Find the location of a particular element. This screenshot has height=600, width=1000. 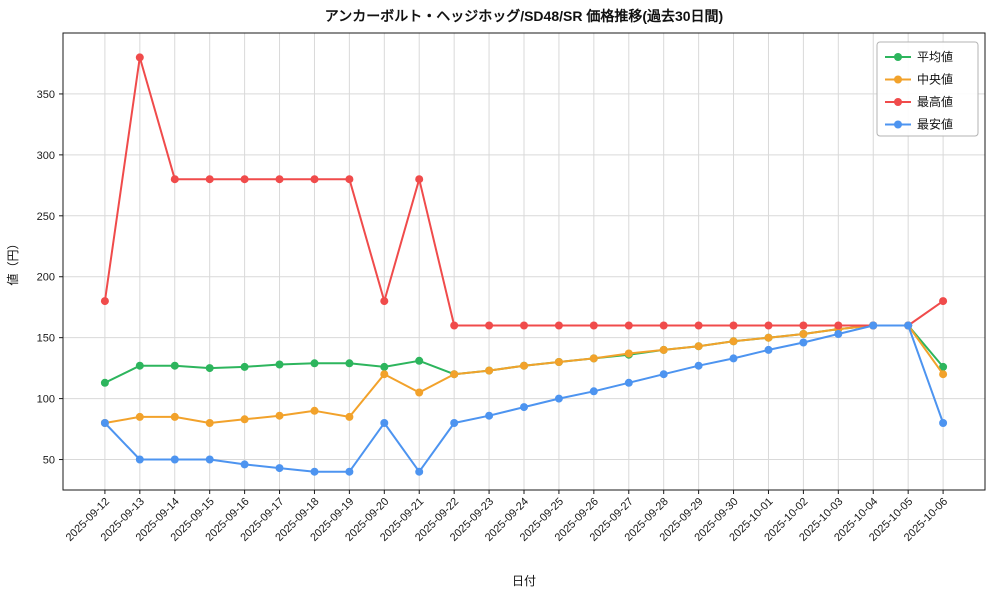

legend-marker-dot-min is located at coordinates (898, 124).